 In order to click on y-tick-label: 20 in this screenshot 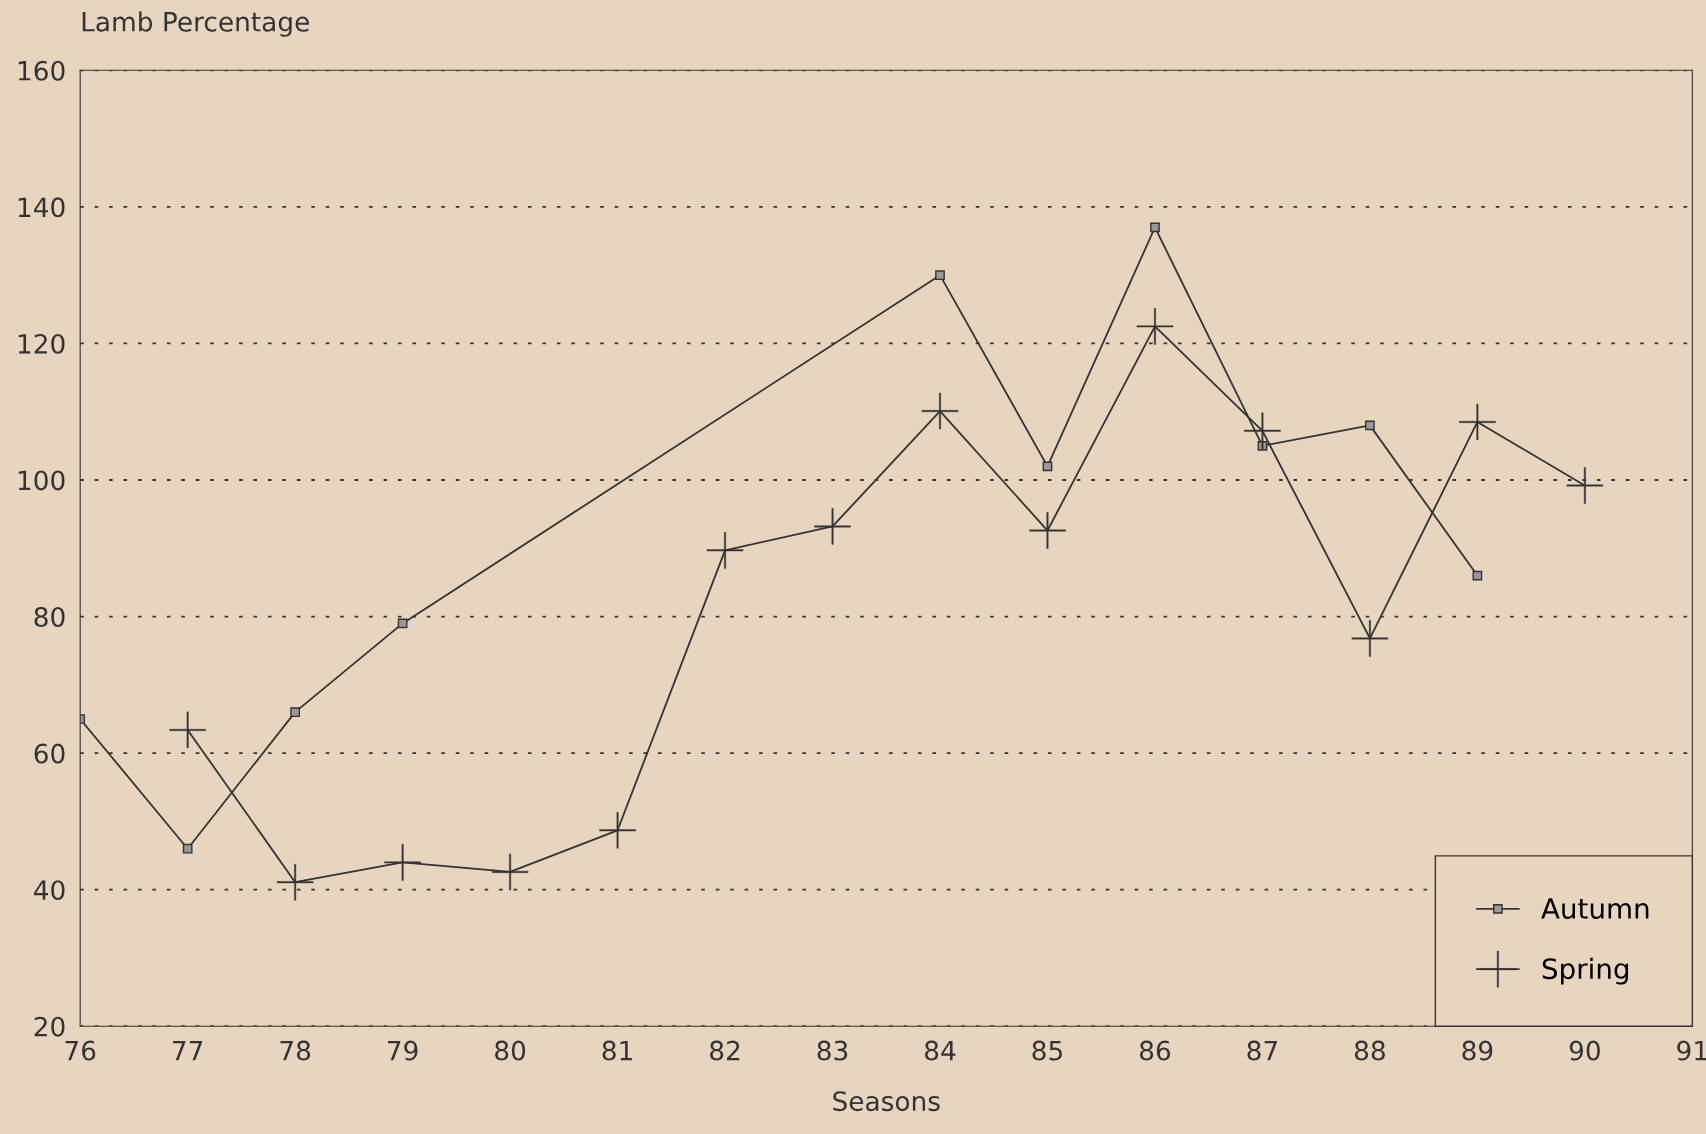, I will do `click(49, 1026)`.